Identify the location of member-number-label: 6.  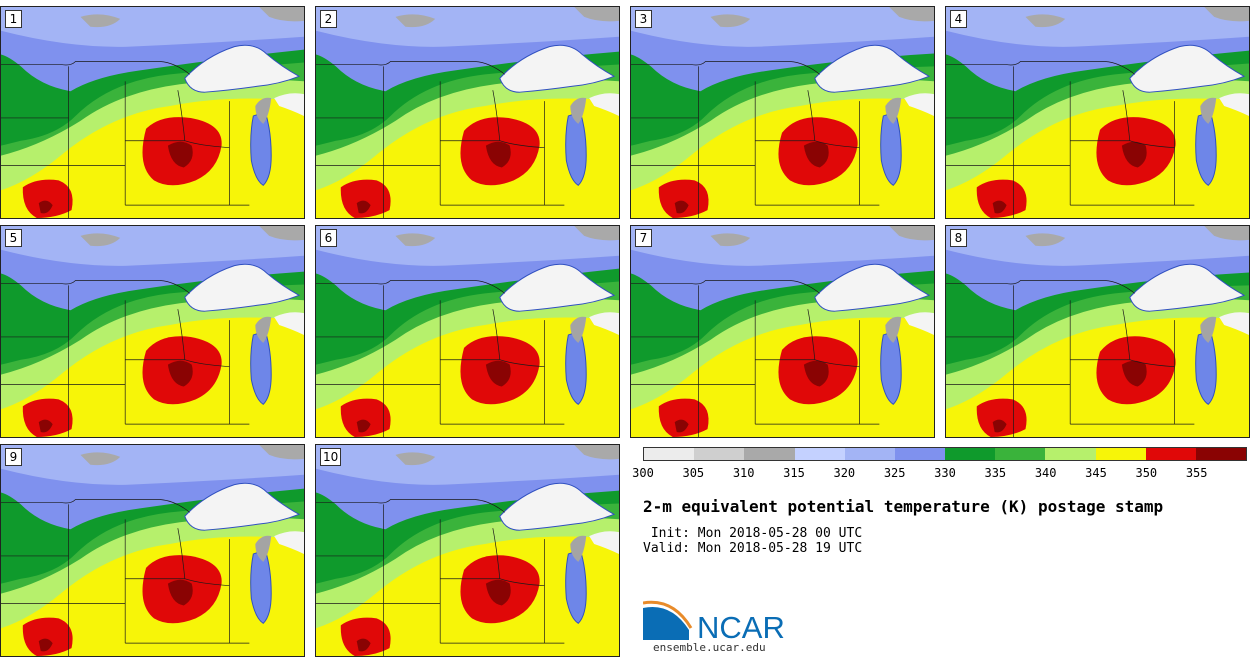
(328, 238).